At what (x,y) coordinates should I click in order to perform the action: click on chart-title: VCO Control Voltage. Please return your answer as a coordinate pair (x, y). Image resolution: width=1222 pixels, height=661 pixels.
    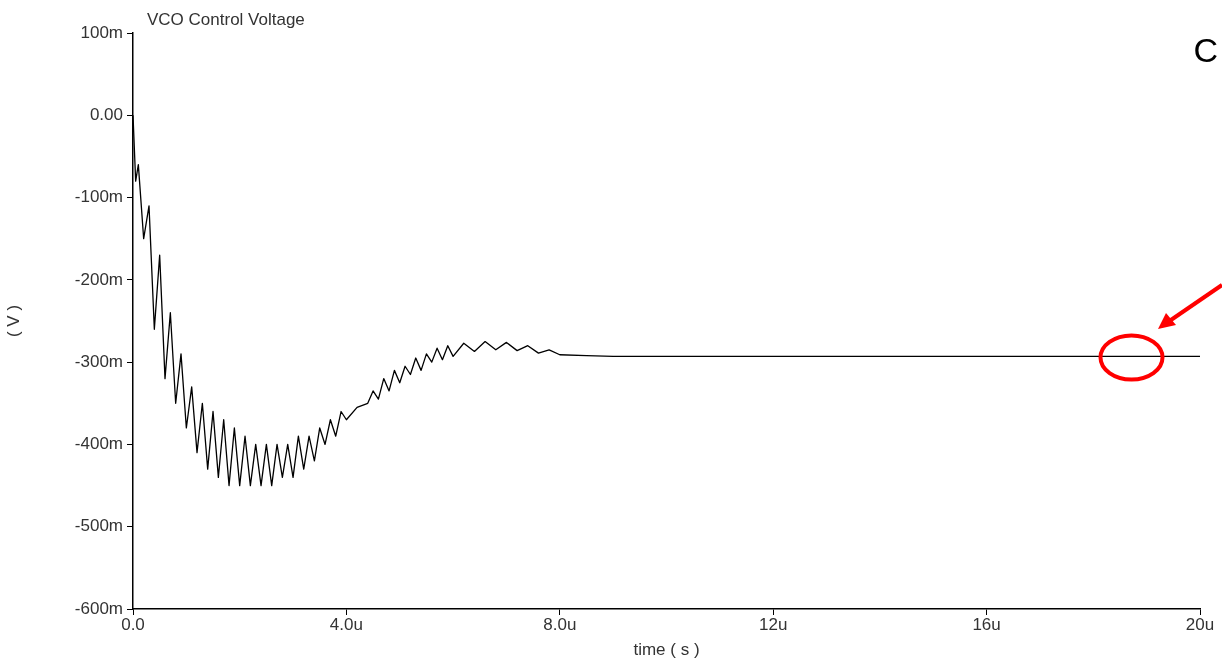
    Looking at the image, I should click on (226, 19).